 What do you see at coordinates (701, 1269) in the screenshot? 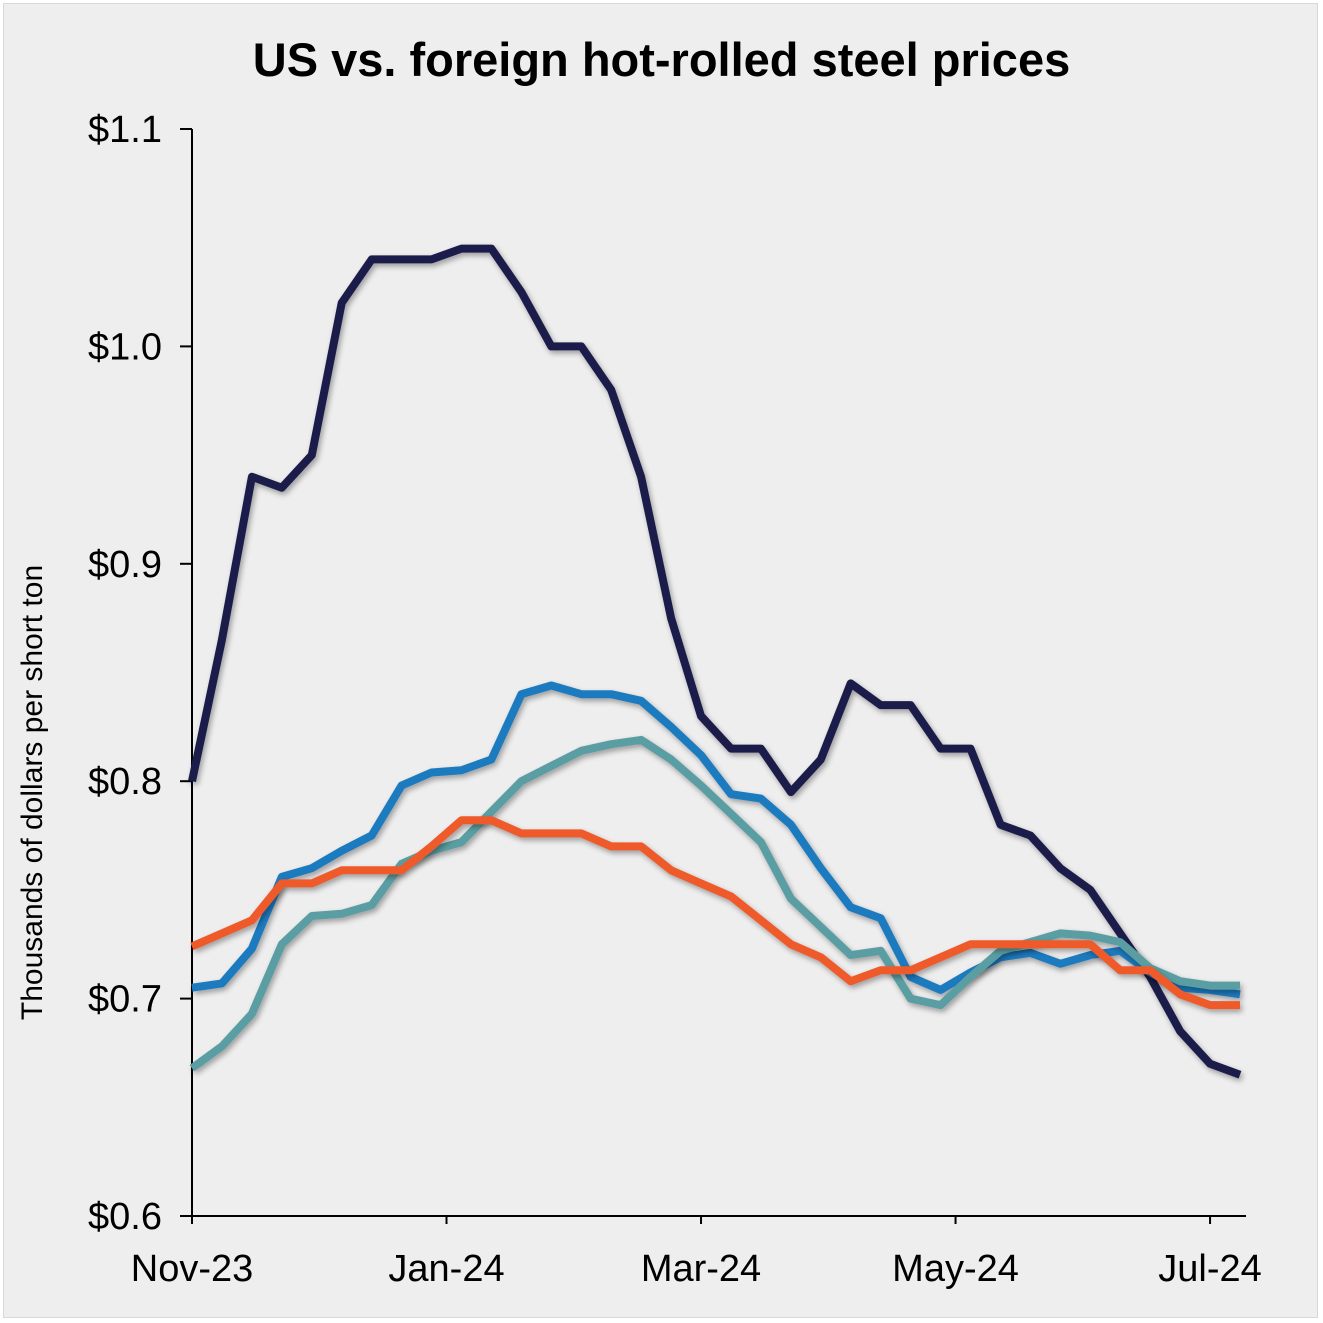
I see `x-tick-label: Mar-24` at bounding box center [701, 1269].